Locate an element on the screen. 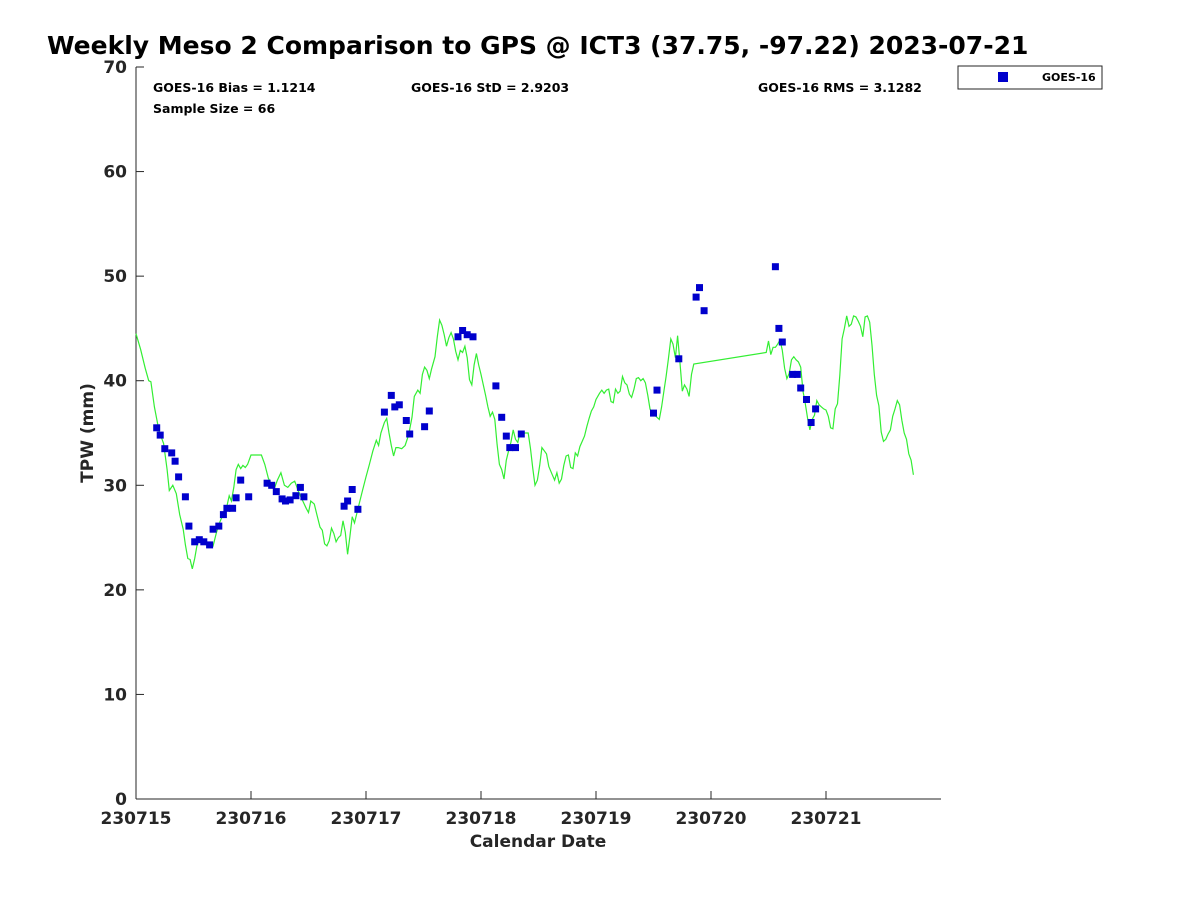 The width and height of the screenshot is (1200, 900). y-tick-label: 30 is located at coordinates (115, 486).